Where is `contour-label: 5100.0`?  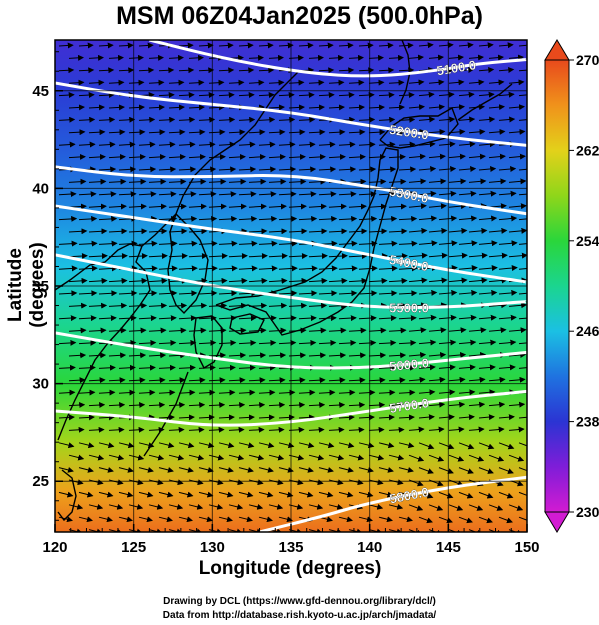 contour-label: 5100.0 is located at coordinates (456, 67).